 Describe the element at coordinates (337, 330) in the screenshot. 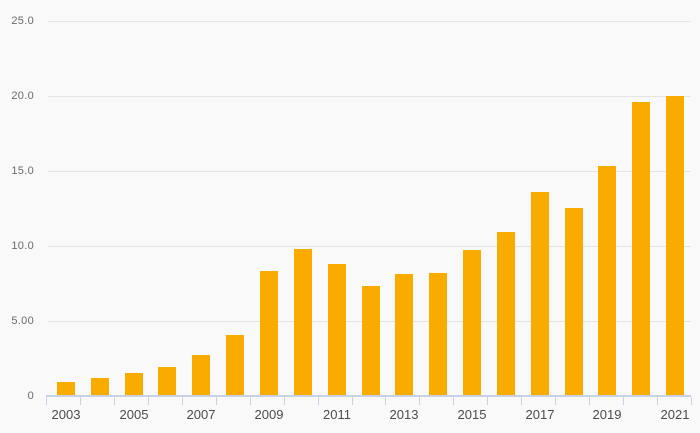

I see `bar-2011` at that location.